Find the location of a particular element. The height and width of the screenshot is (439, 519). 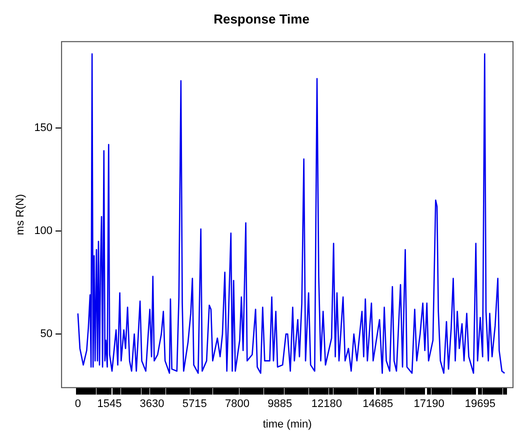

x-tick-label: 7800 is located at coordinates (237, 404).